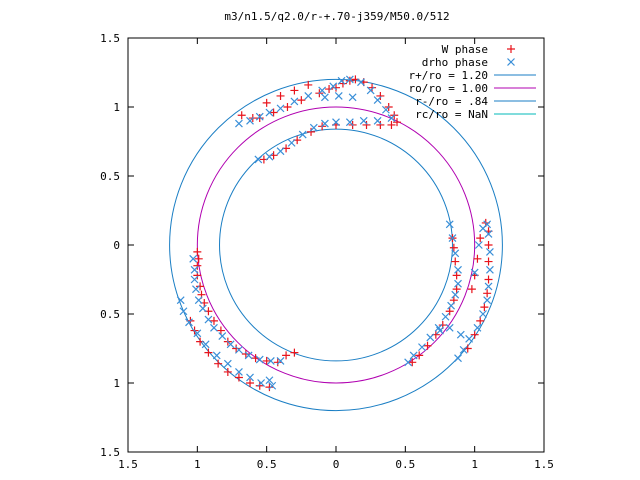 The image size is (640, 480). What do you see at coordinates (336, 16) in the screenshot?
I see `chart-title: m3/n1.5/q2.0/r-+.70-j359/M50.0/512` at bounding box center [336, 16].